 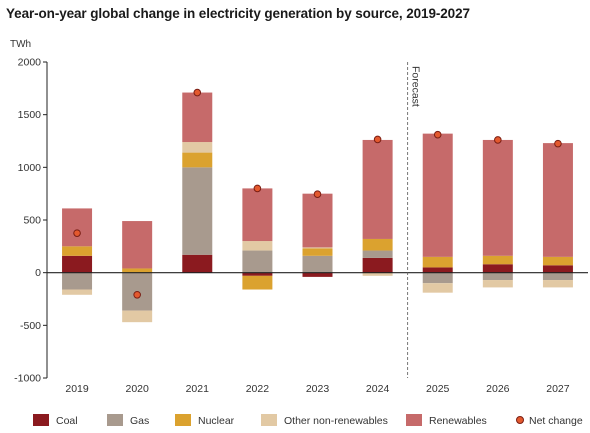 What do you see at coordinates (197, 263) in the screenshot?
I see `bar-segment-coal-2021` at bounding box center [197, 263].